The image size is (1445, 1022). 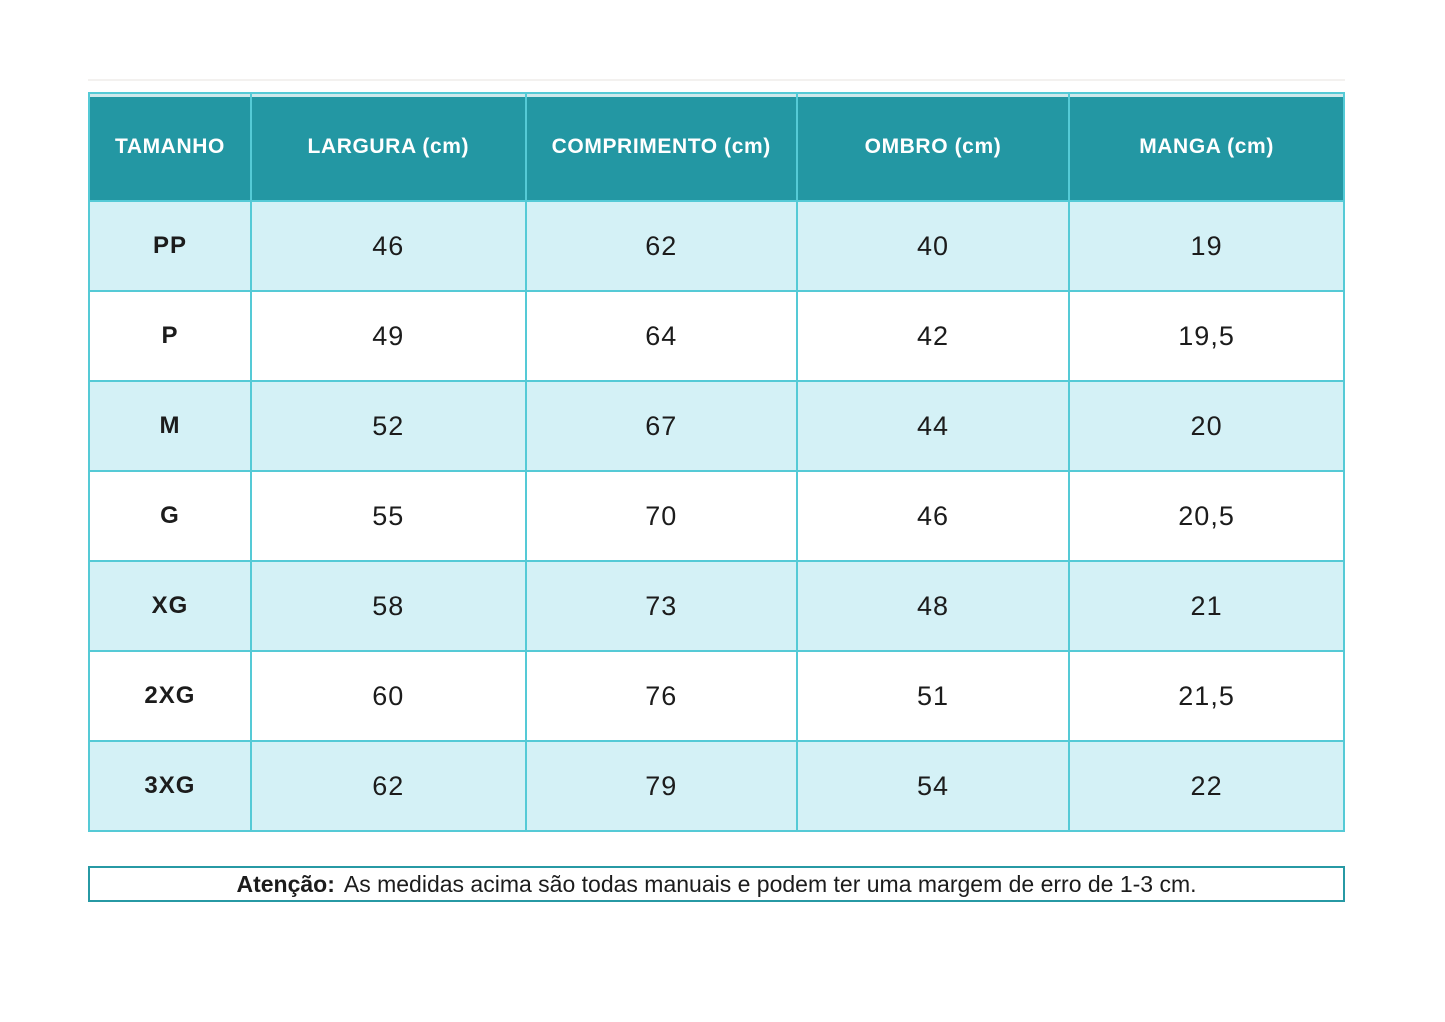 What do you see at coordinates (661, 696) in the screenshot?
I see `value-cell: 76` at bounding box center [661, 696].